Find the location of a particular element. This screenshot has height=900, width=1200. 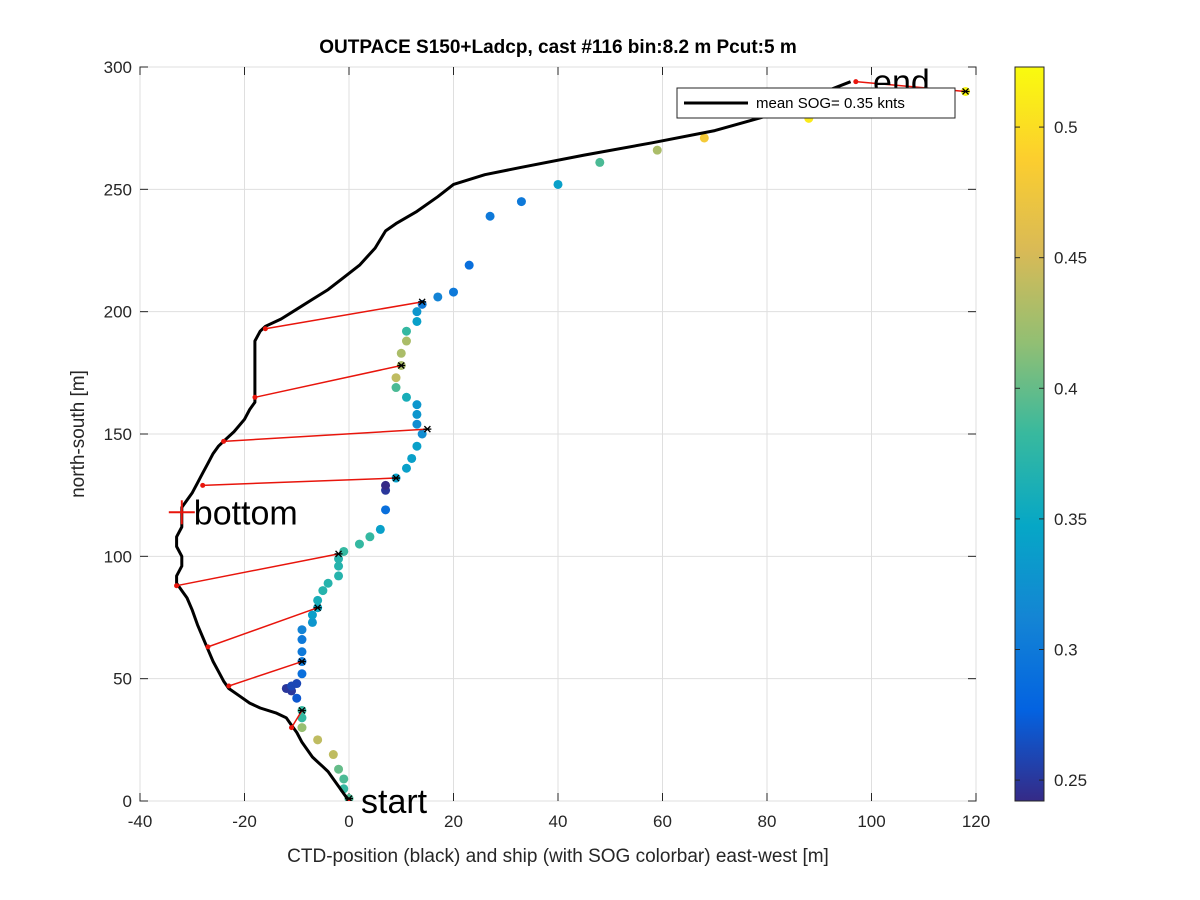

colorbar-tick-label: 0.35 is located at coordinates (1070, 519).